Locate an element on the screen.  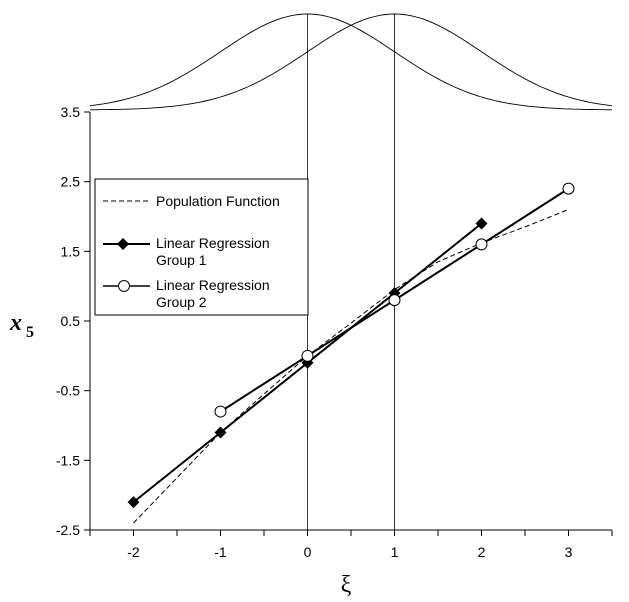
x-axis-title: ξ is located at coordinates (346, 585).